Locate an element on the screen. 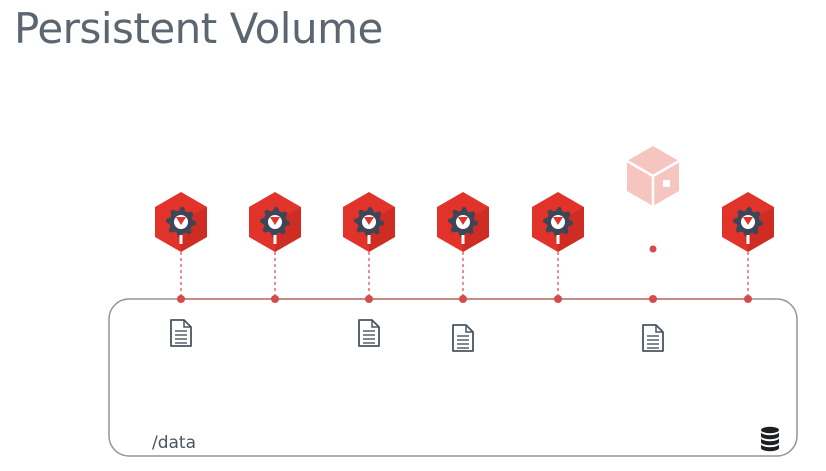 The height and width of the screenshot is (471, 826). terminated-pod-icon is located at coordinates (653, 176).